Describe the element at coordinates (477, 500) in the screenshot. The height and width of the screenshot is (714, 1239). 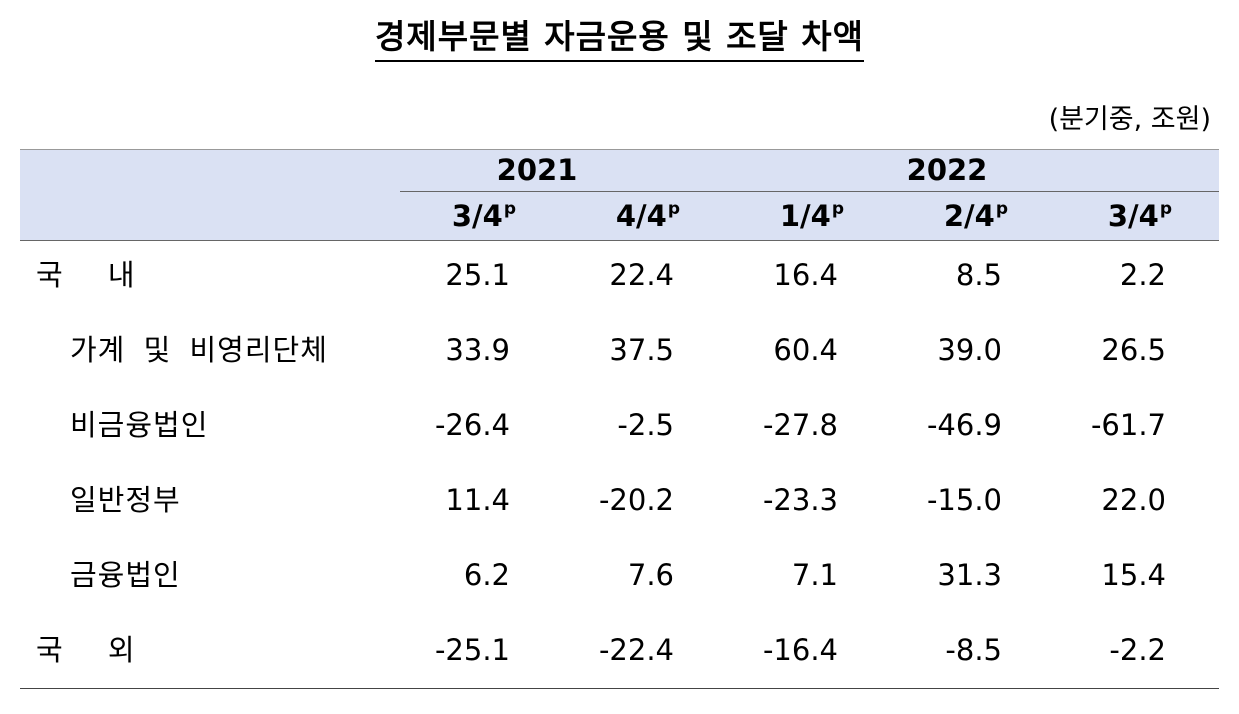
I see `cell-value: 11.4` at that location.